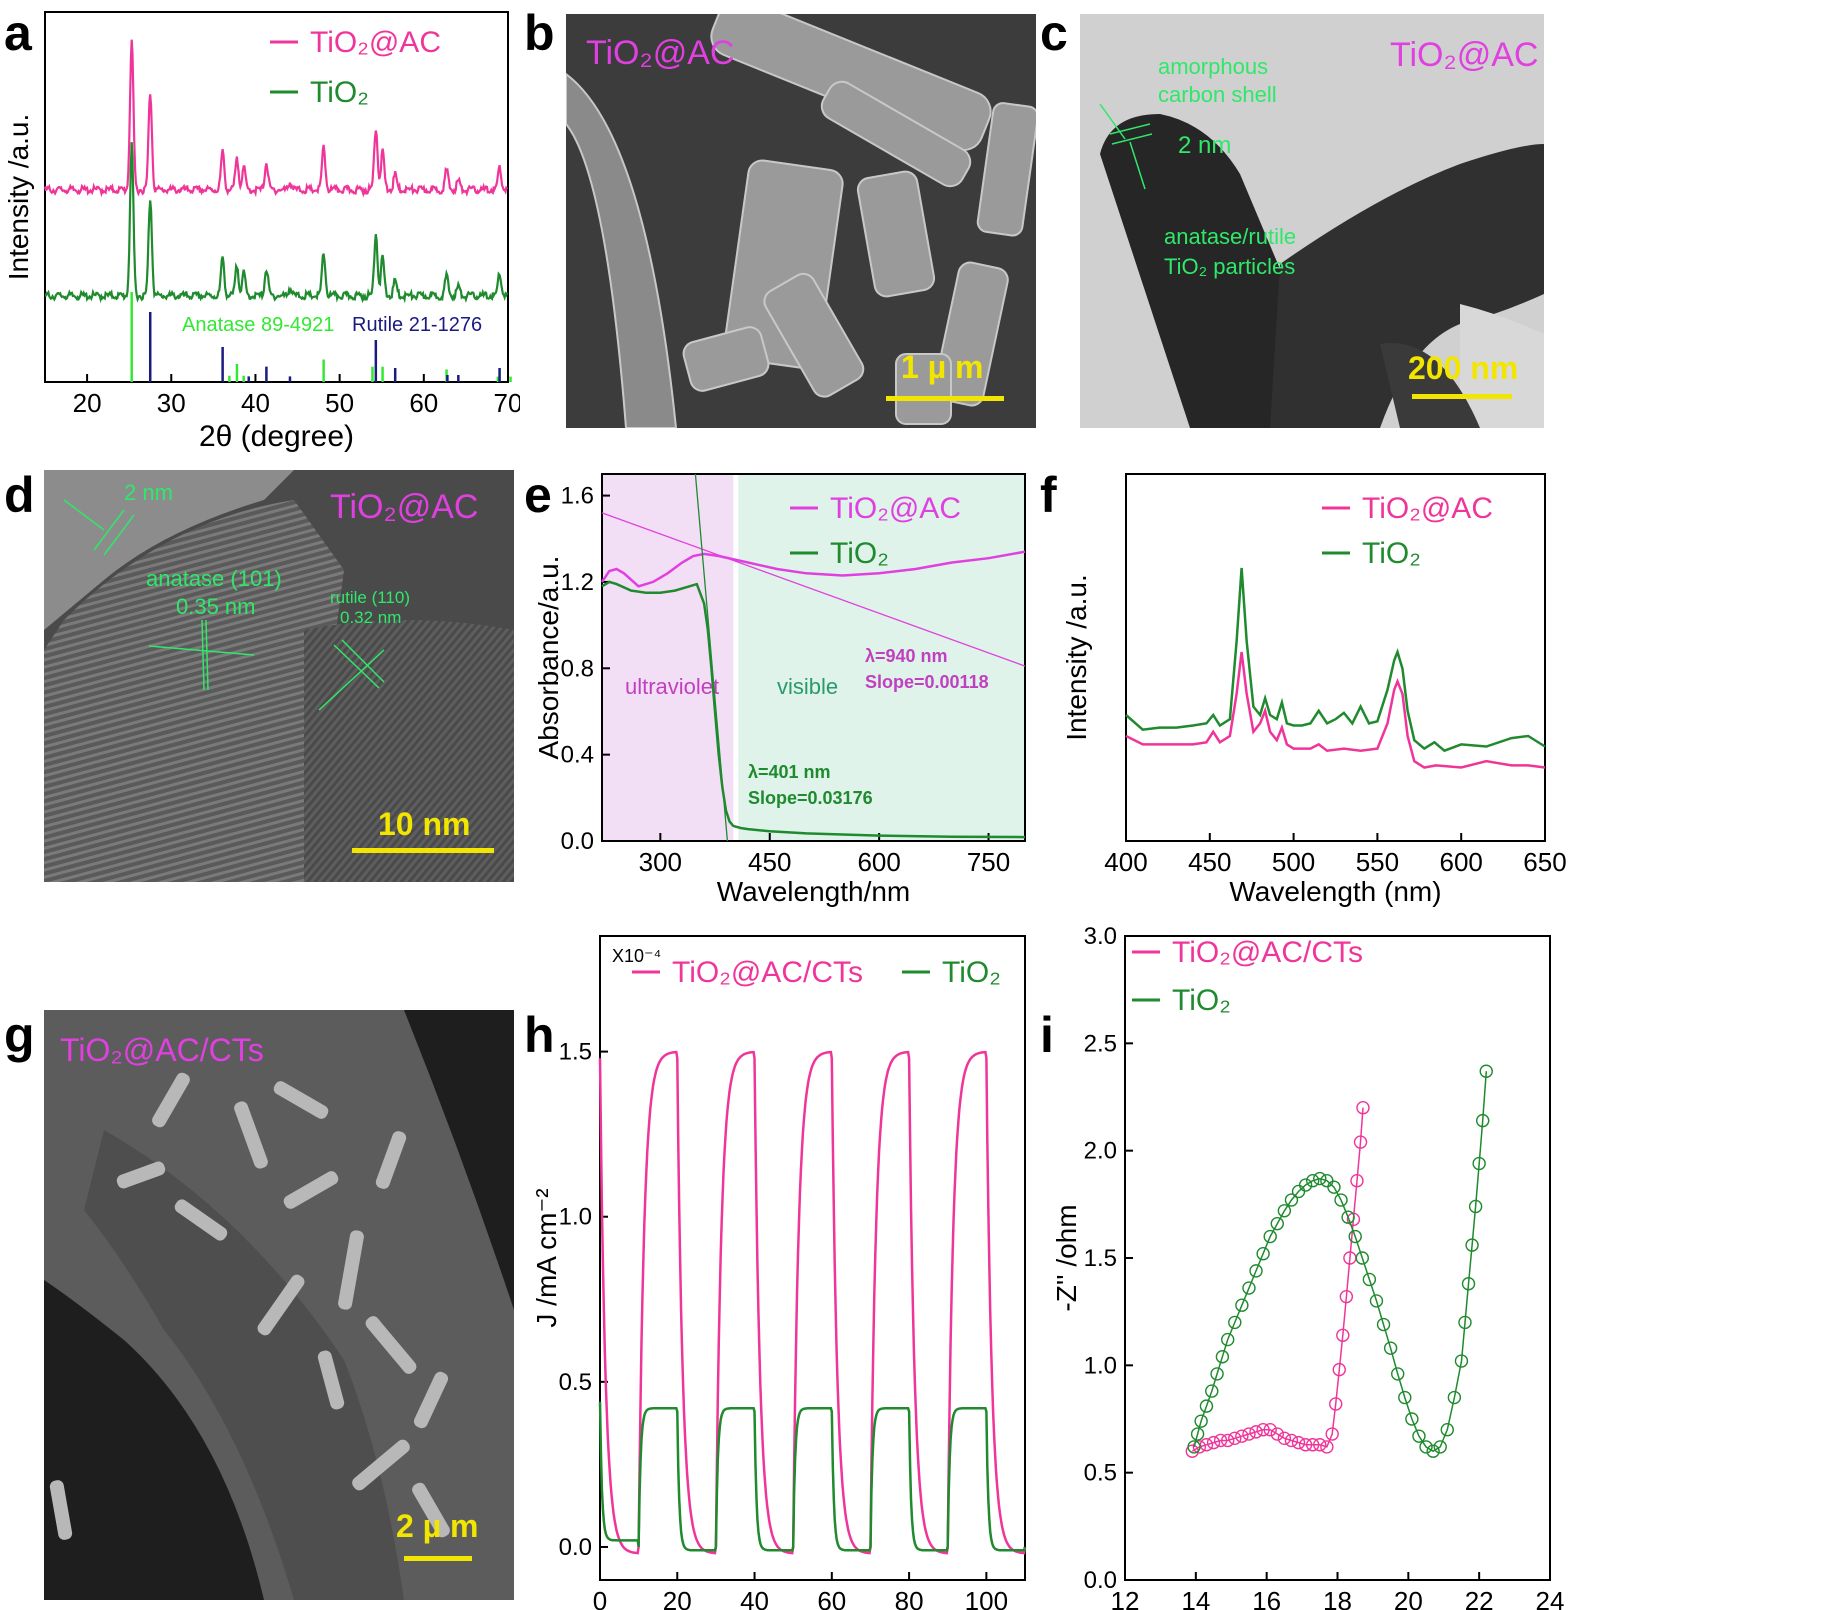  What do you see at coordinates (437, 1526) in the screenshot?
I see `scale-bar-label-g: 2 µ m` at bounding box center [437, 1526].